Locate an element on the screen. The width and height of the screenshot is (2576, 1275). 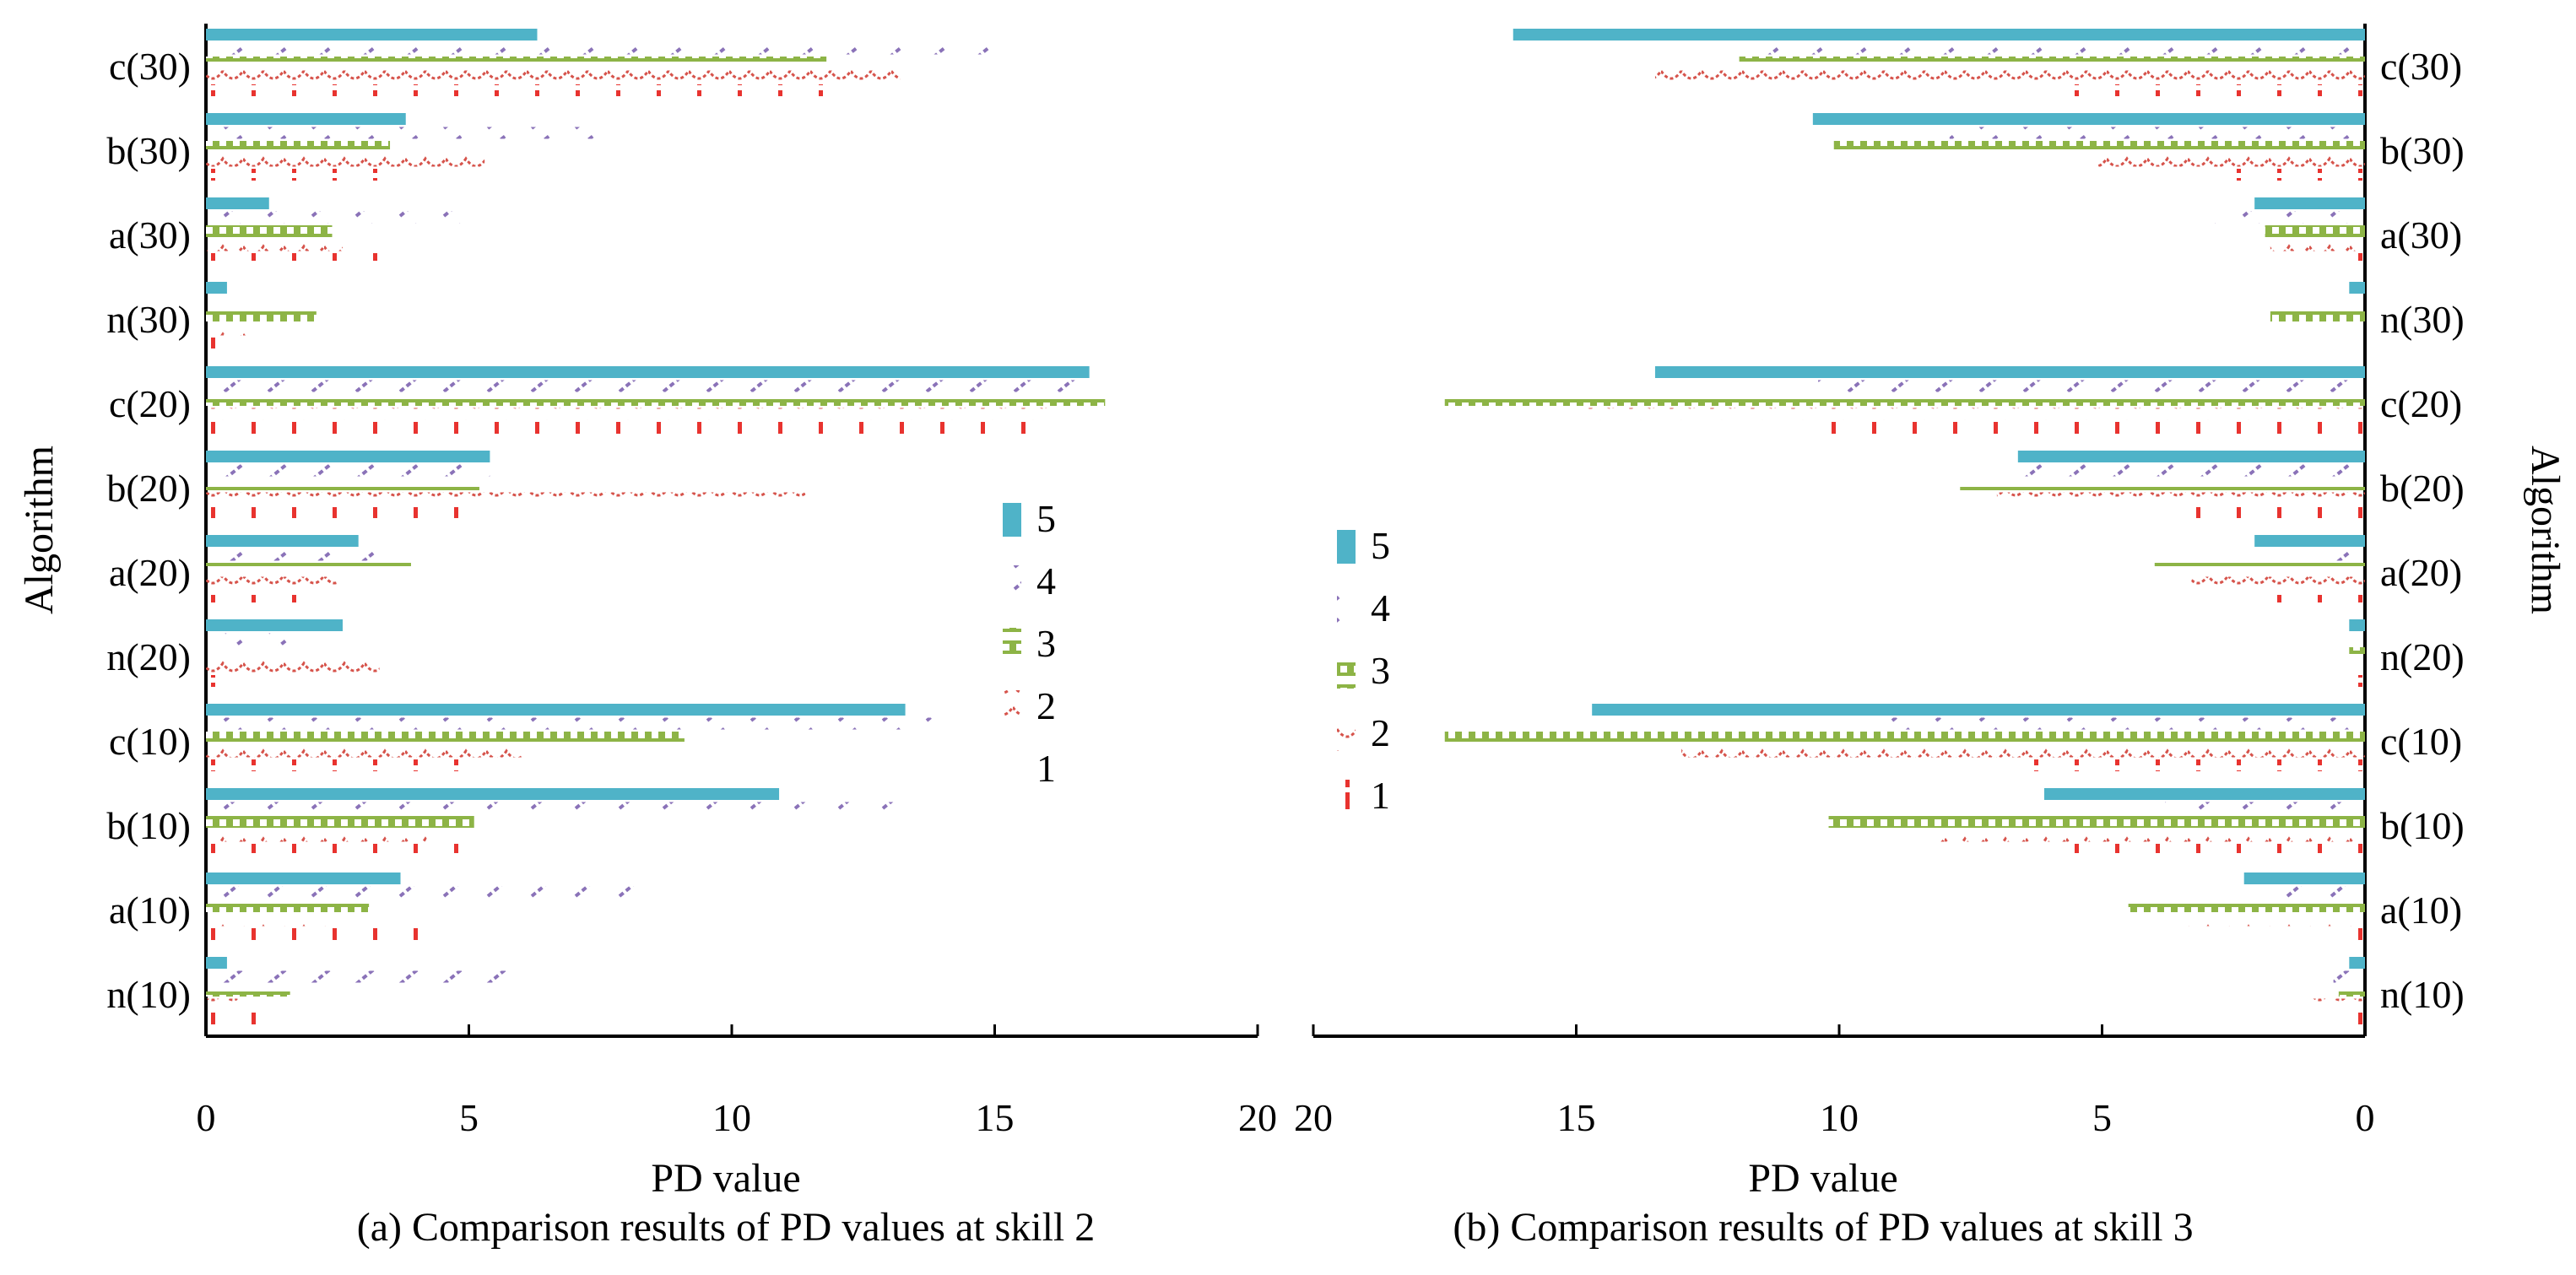
category-label: c(20) is located at coordinates (2421, 403).